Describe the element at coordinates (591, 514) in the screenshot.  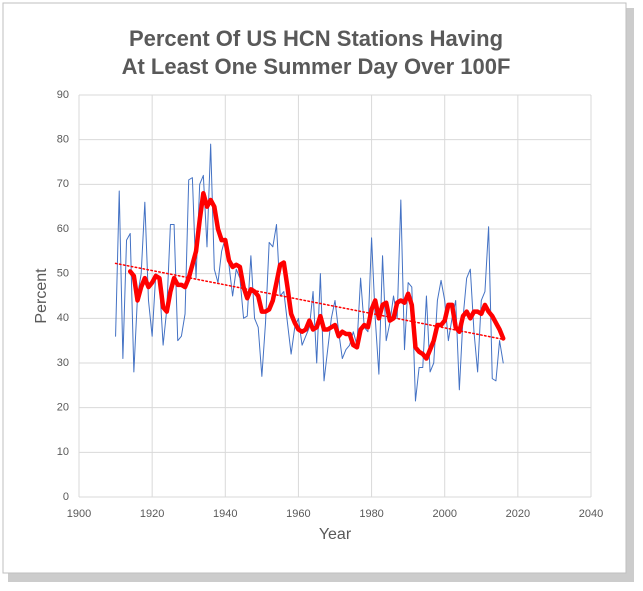
I see `x-tick-label: 2040` at that location.